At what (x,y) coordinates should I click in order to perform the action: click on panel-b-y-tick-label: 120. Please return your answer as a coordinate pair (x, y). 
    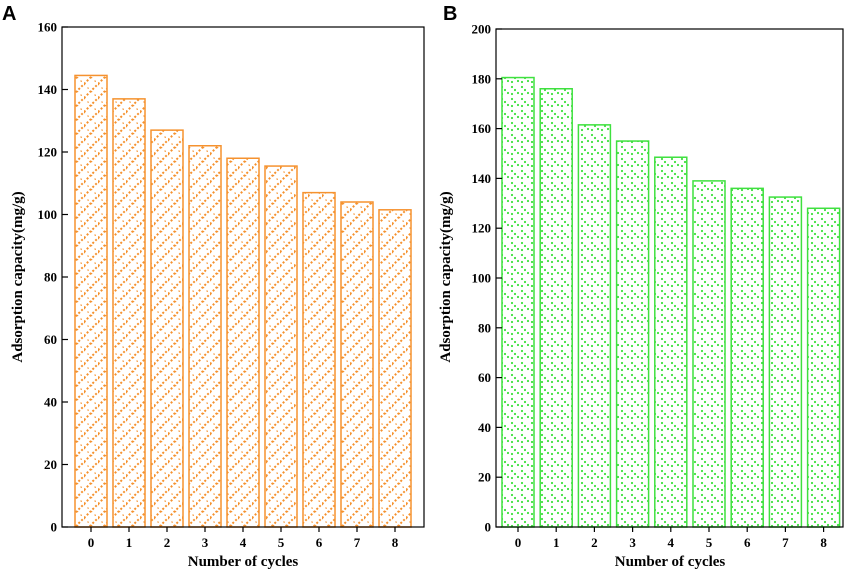
    Looking at the image, I should click on (482, 228).